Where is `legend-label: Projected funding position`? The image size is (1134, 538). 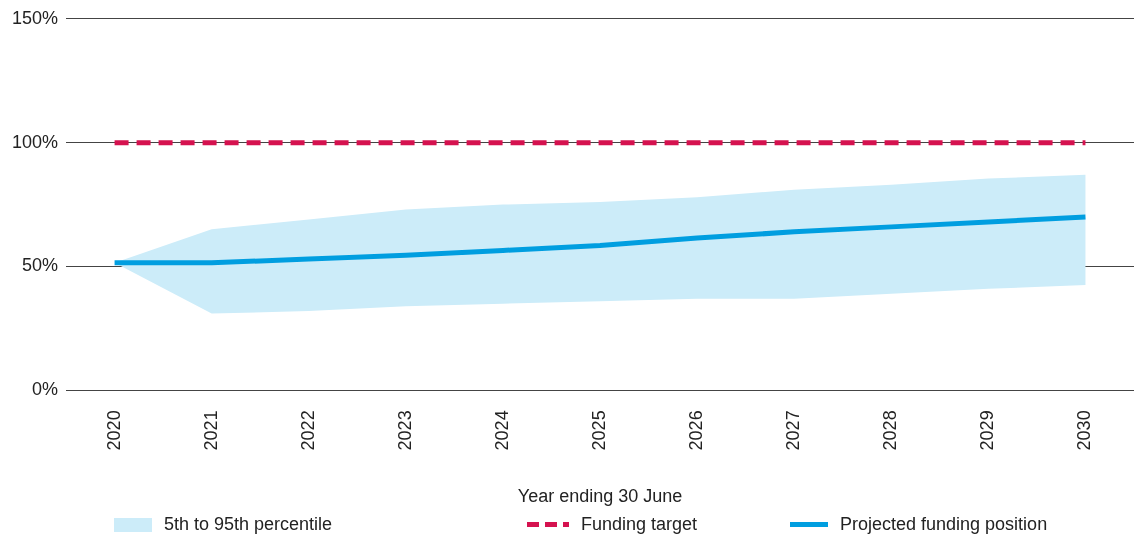
legend-label: Projected funding position is located at coordinates (944, 524).